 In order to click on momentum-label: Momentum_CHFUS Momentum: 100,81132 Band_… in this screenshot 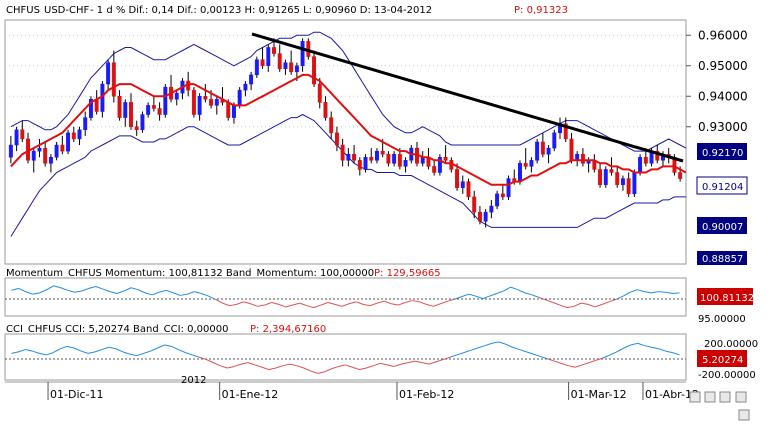, I will do `click(190, 273)`.